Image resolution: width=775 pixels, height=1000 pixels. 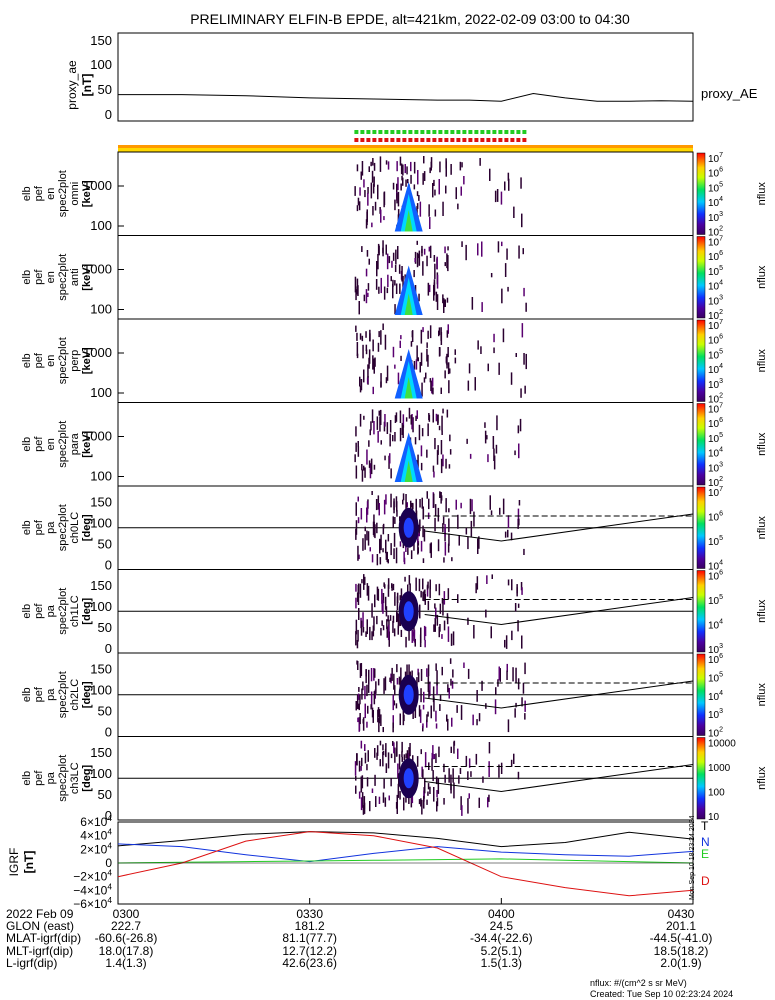 What do you see at coordinates (43, 938) in the screenshot?
I see `xlabel-row-name: MLAT-igrf(dip)` at bounding box center [43, 938].